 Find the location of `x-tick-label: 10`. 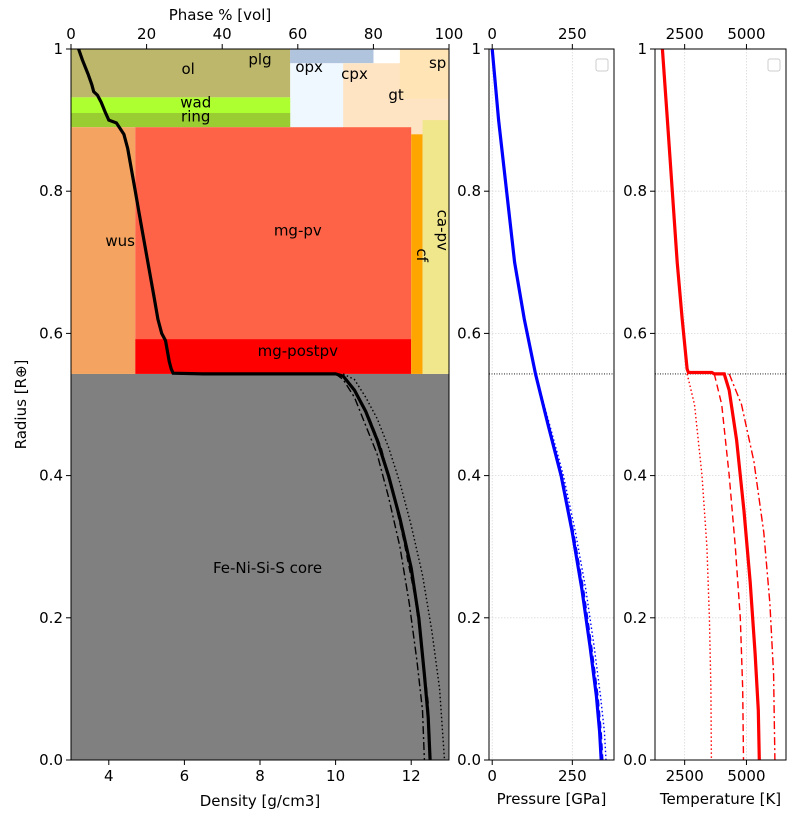

x-tick-label: 10 is located at coordinates (335, 776).